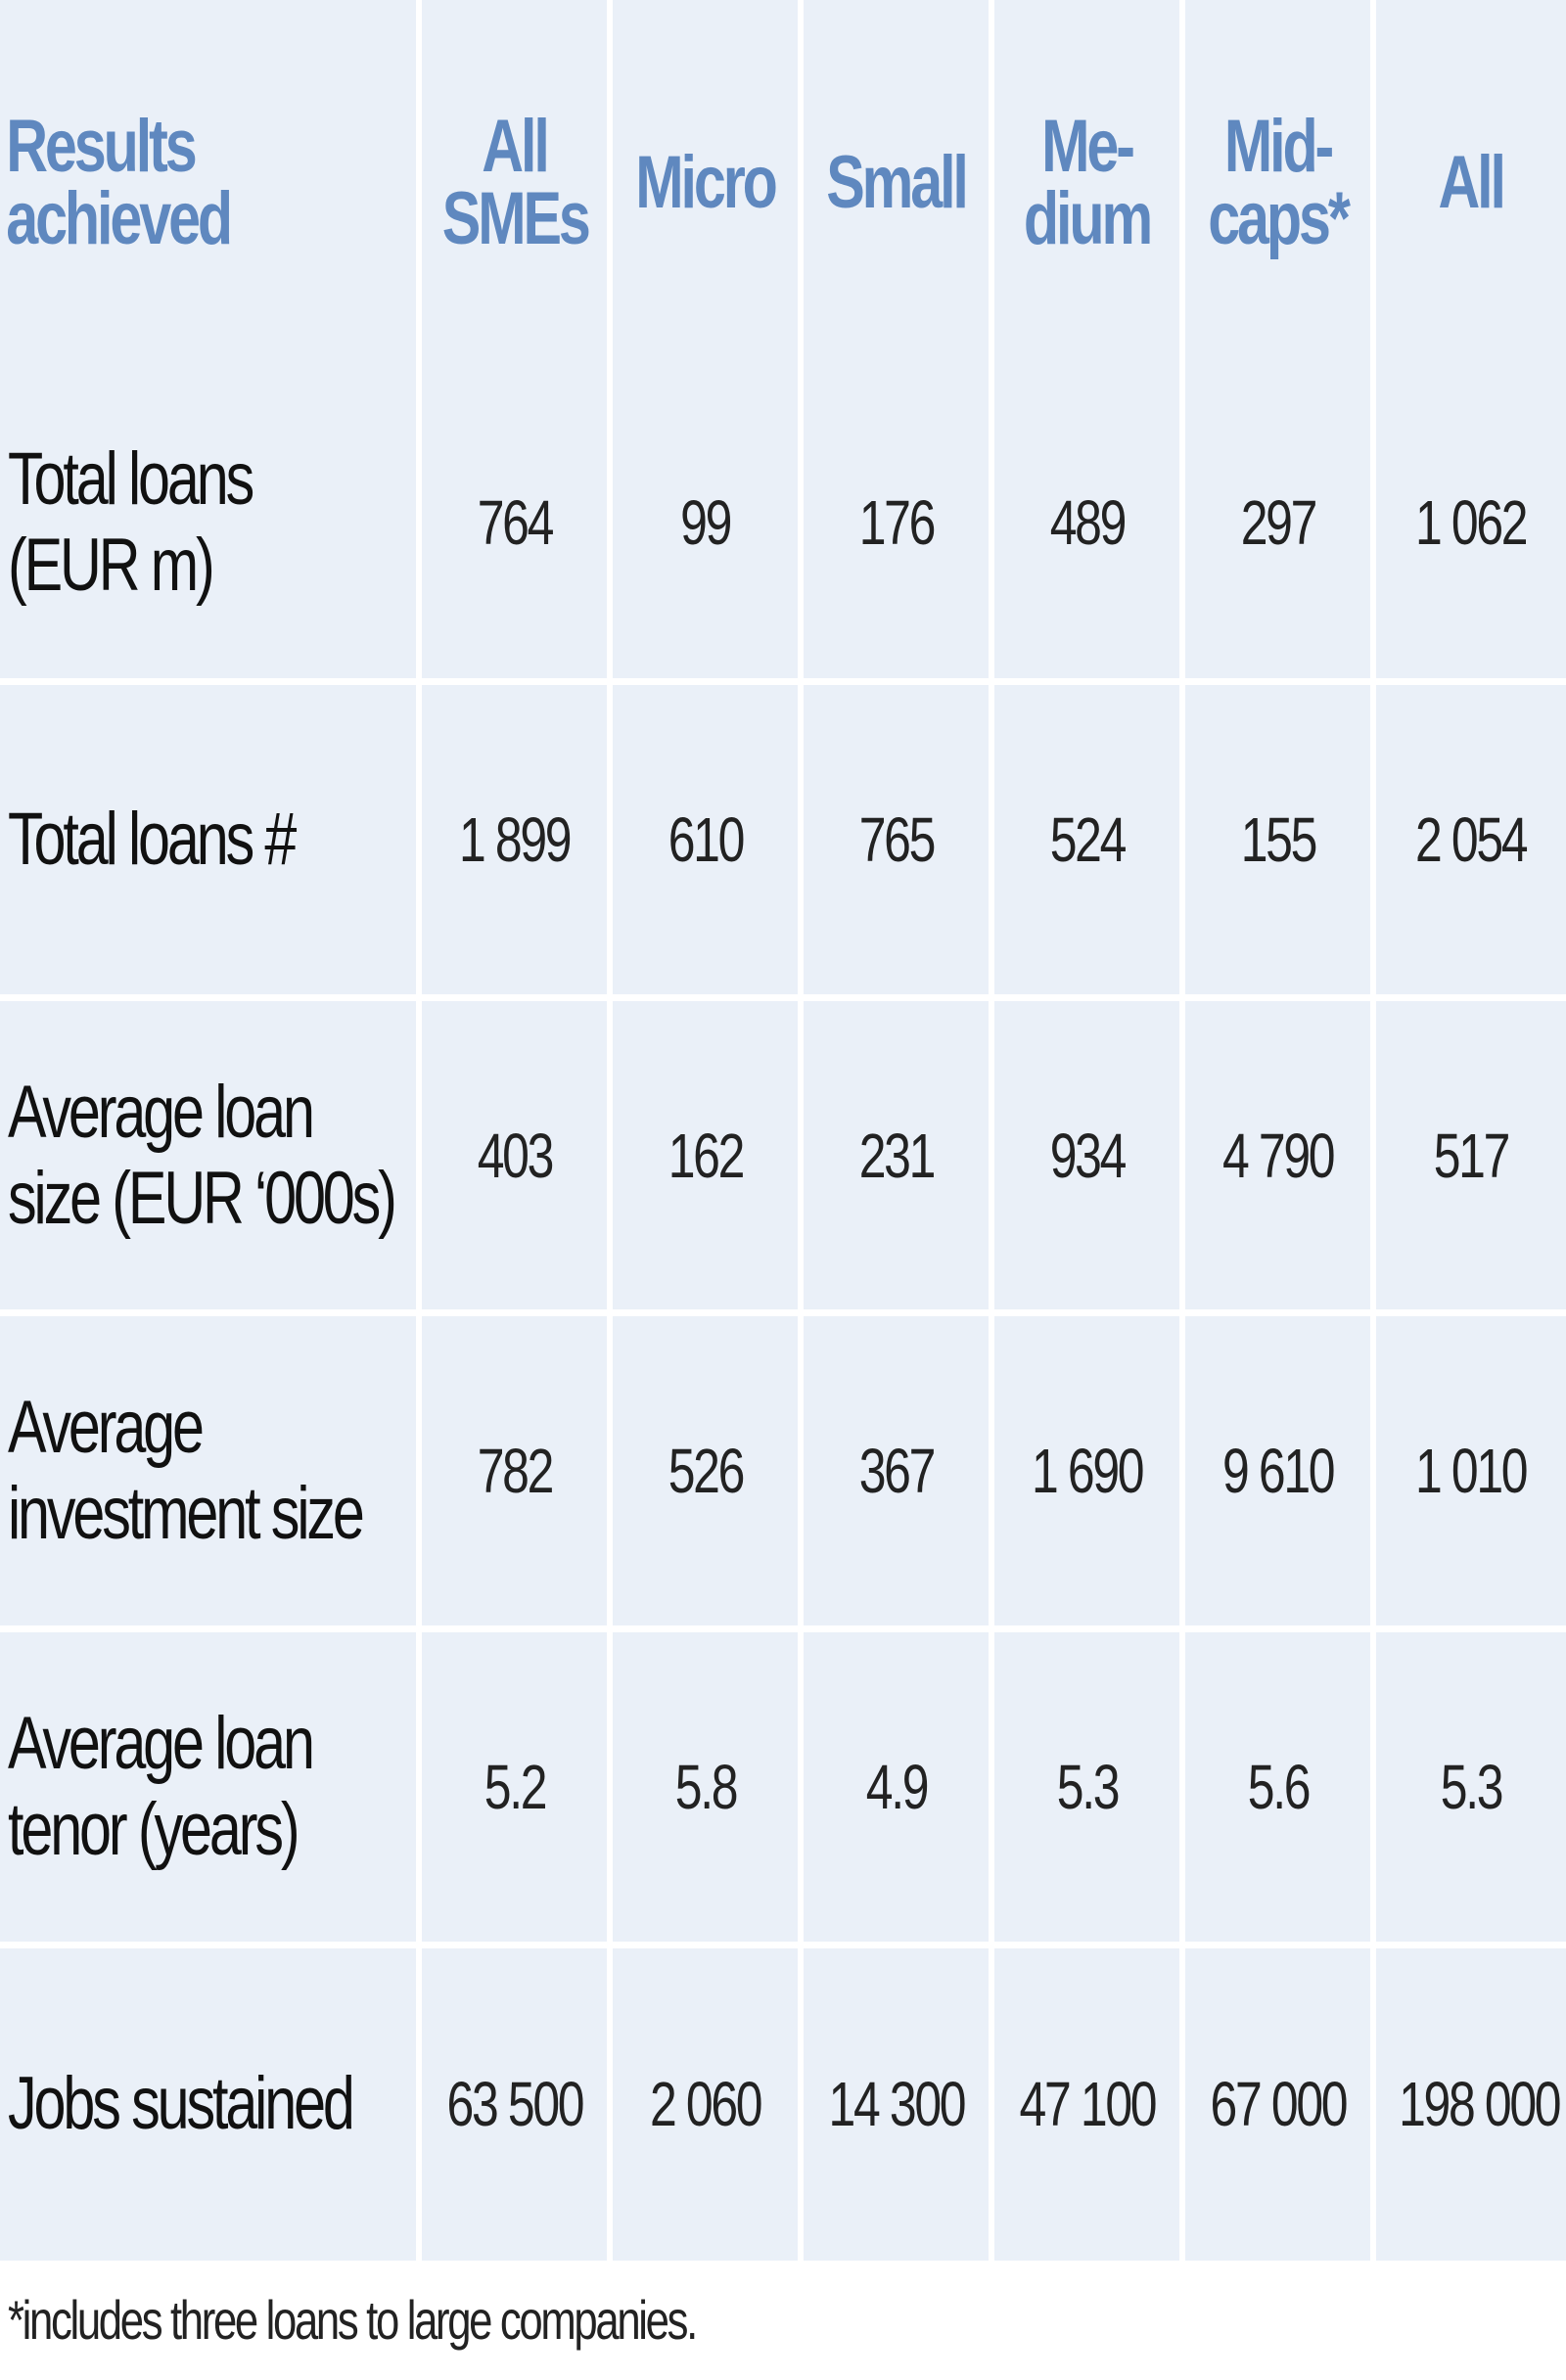  I want to click on cell-average-loan-tenor-small: 4.9, so click(894, 1785).